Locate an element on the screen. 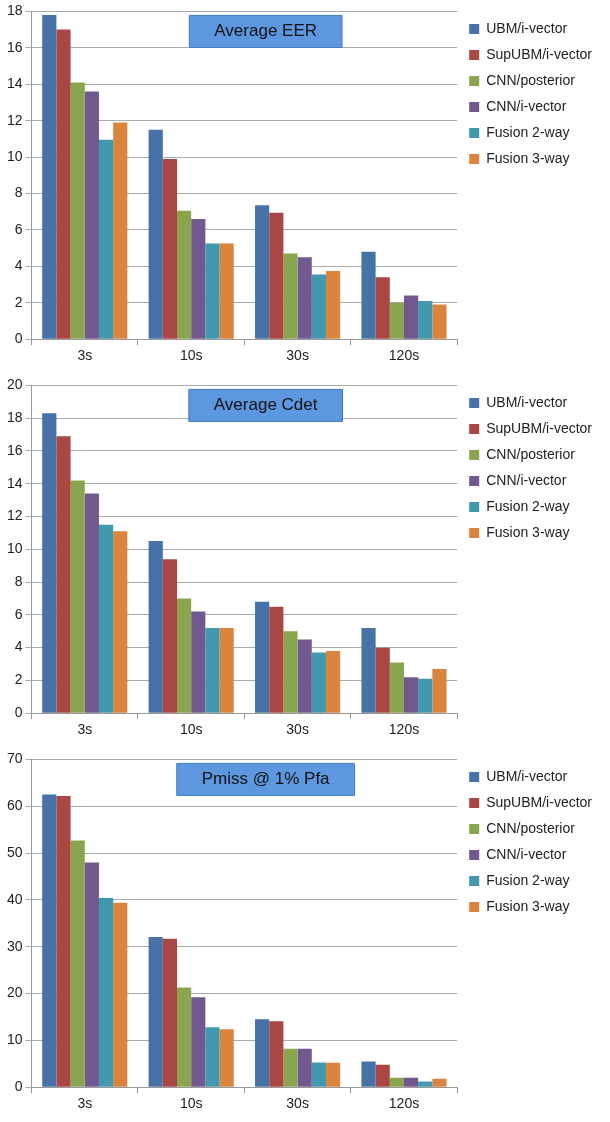 The width and height of the screenshot is (610, 1122). y-tick-label: 18 is located at coordinates (14, 417).